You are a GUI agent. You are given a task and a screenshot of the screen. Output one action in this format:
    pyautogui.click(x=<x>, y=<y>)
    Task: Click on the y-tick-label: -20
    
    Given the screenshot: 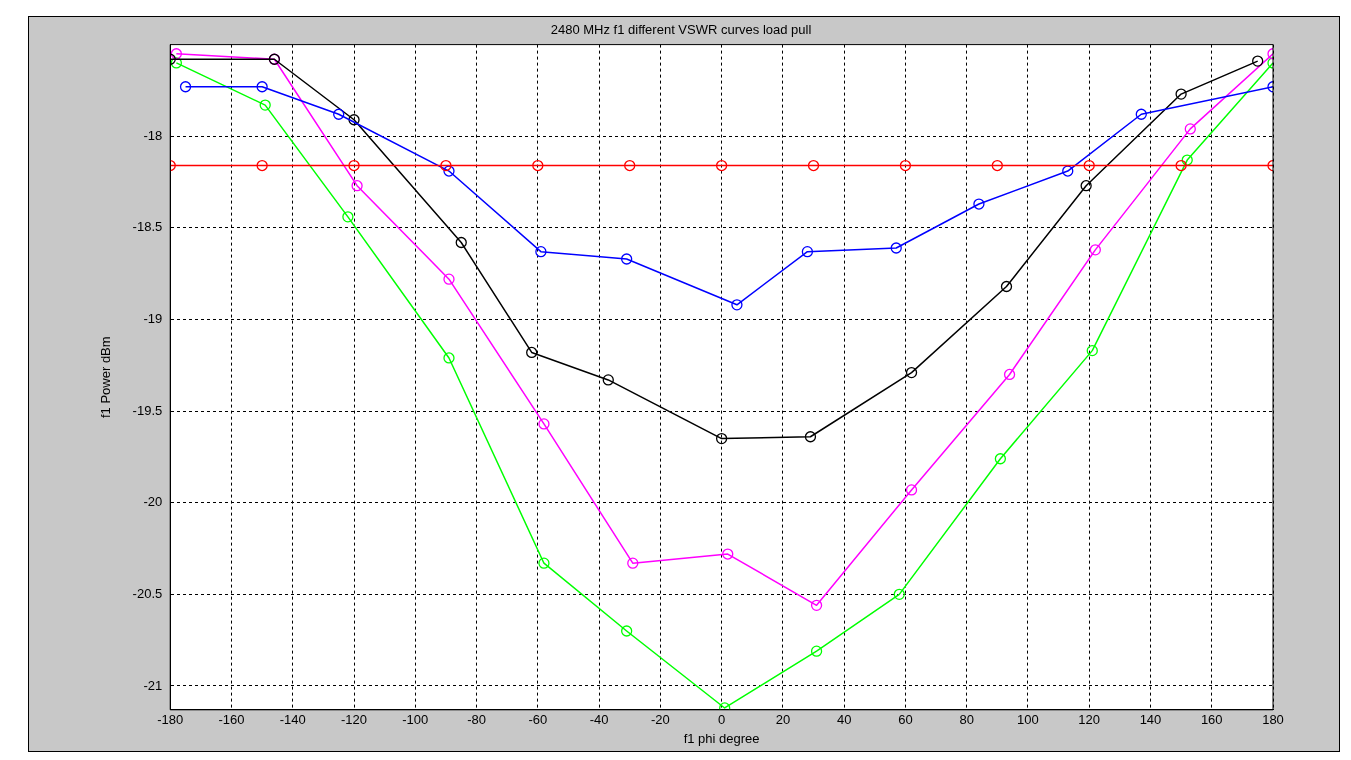 What is the action you would take?
    pyautogui.click(x=153, y=502)
    